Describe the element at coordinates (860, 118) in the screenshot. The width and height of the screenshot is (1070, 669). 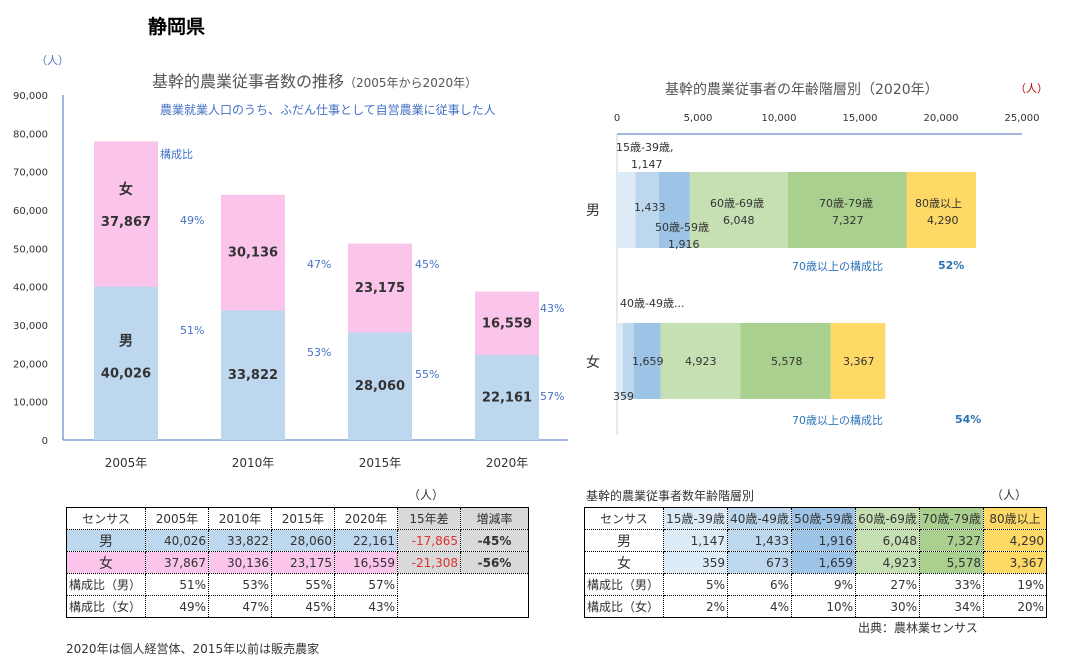
I see `x-tick-label: 15,000` at that location.